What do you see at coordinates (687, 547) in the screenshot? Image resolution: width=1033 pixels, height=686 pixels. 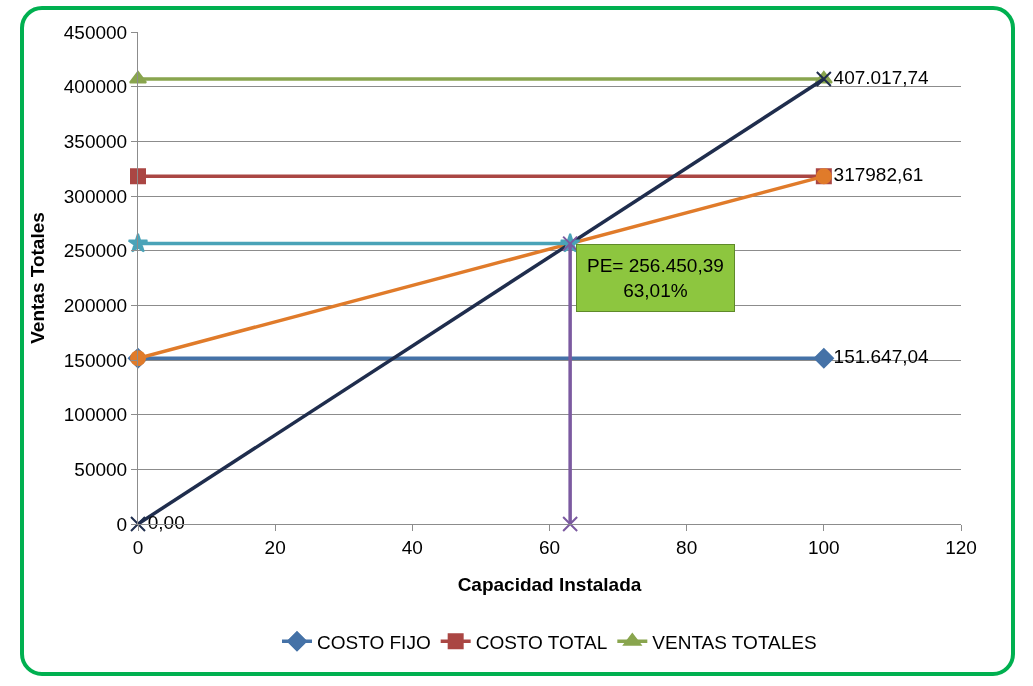 I see `x-tick-label: 80` at bounding box center [687, 547].